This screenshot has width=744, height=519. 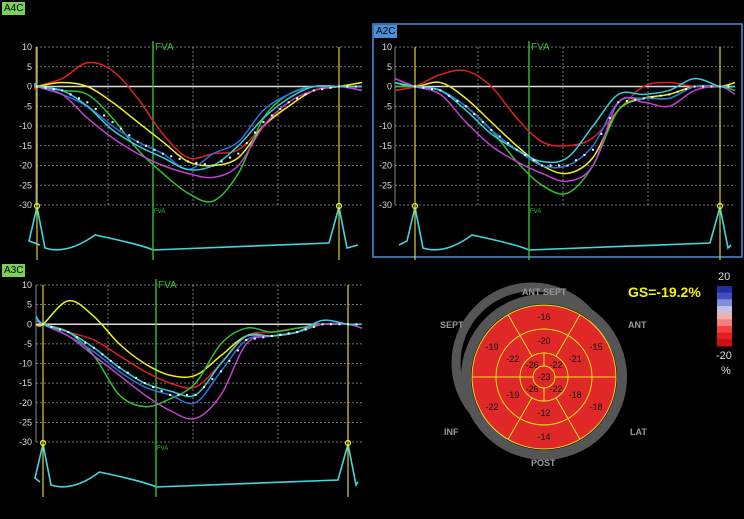 What do you see at coordinates (724, 330) in the screenshot?
I see `colorbar-swatch` at bounding box center [724, 330].